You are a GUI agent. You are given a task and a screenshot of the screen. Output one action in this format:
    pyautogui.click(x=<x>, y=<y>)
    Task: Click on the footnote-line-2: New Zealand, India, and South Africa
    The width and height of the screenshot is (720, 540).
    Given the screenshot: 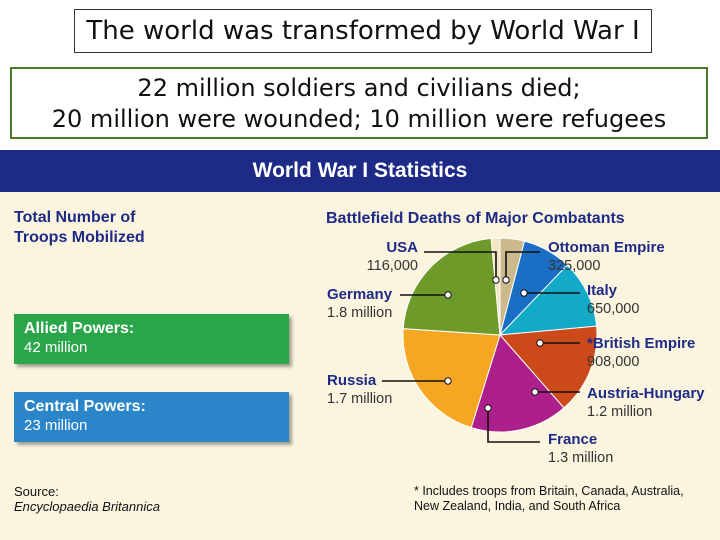 What is the action you would take?
    pyautogui.click(x=517, y=506)
    